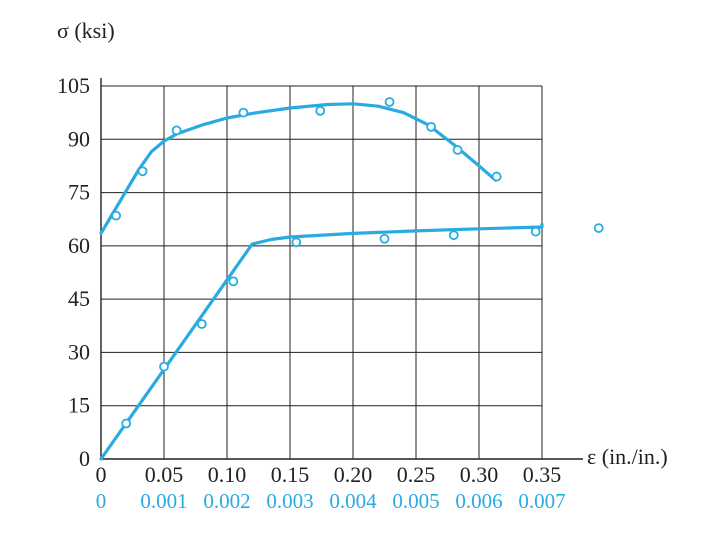 The height and width of the screenshot is (544, 709). I want to click on y-tick-label: 0, so click(84, 458).